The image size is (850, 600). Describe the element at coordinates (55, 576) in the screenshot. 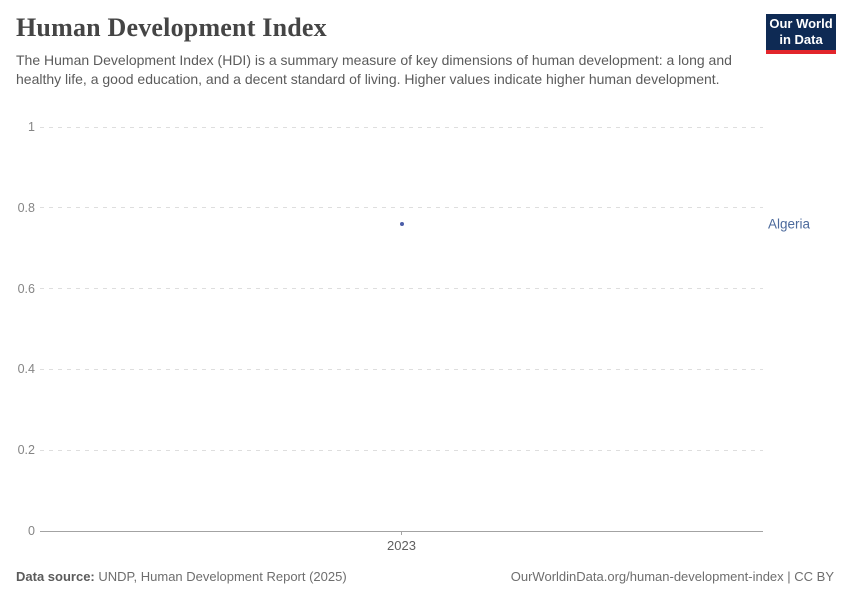

I see `data-source-label: Data source:` at that location.